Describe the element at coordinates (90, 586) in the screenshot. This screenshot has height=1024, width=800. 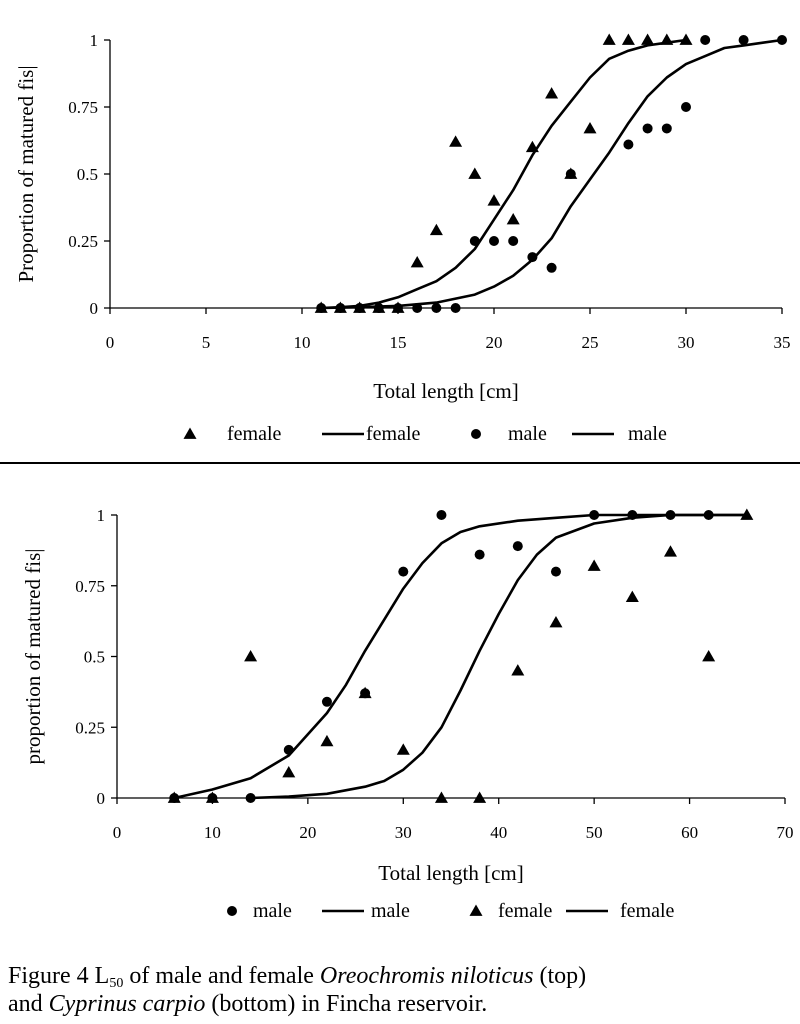
I see `y-tick-label: 0.75` at that location.